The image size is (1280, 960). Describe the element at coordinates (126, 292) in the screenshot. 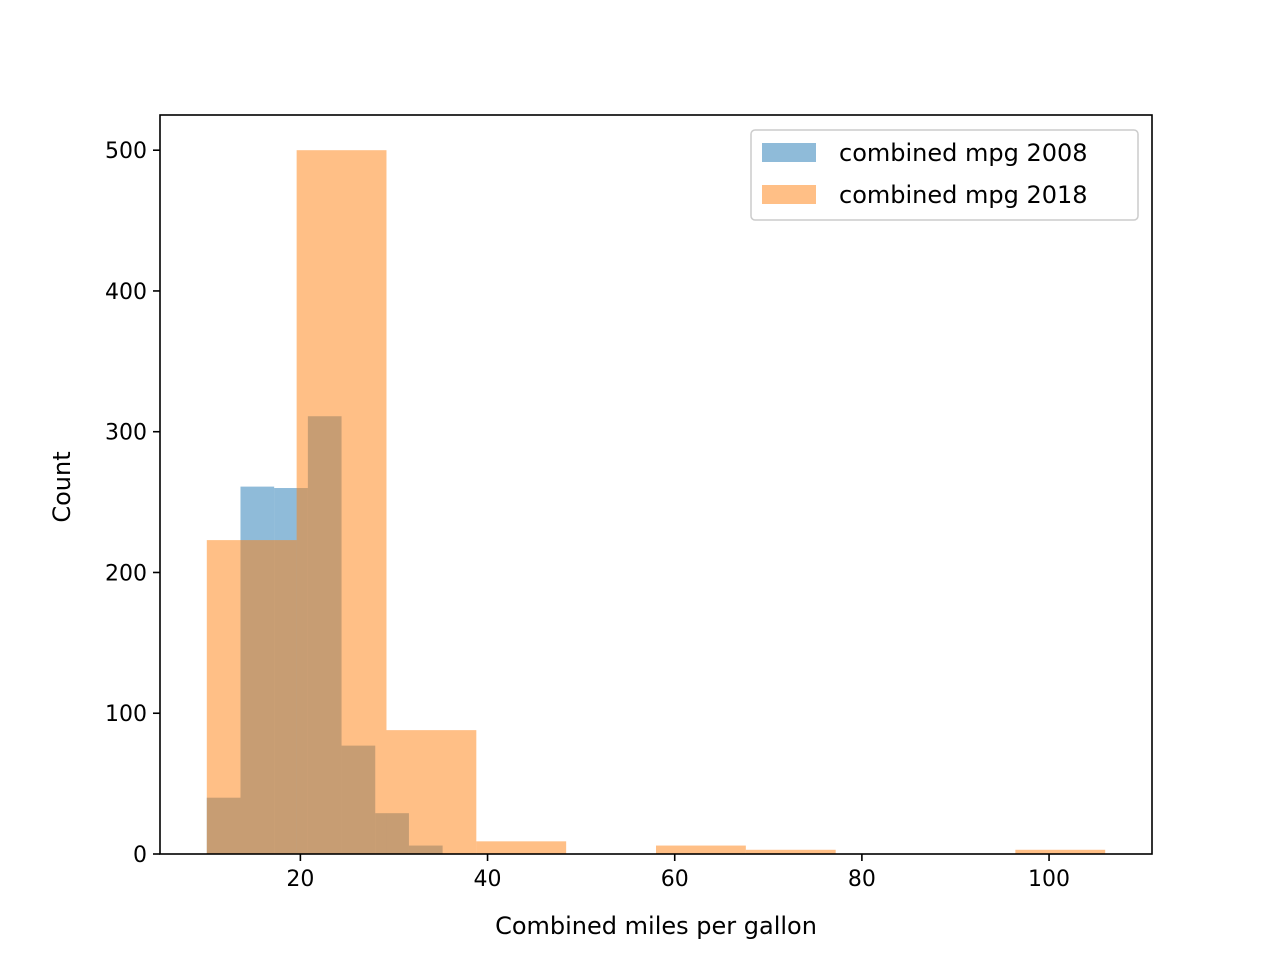

I see `y-tick-label: 400` at that location.